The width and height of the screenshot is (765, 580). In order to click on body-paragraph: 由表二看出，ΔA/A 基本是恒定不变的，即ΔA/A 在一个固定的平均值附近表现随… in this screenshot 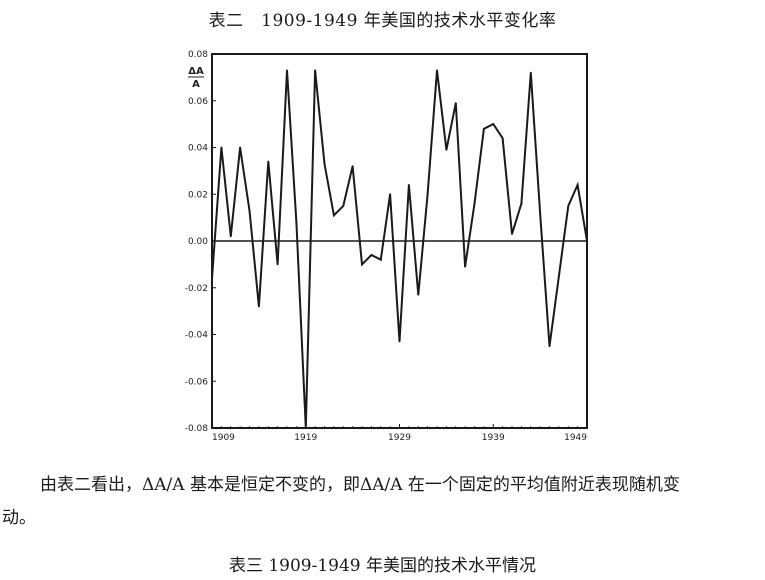, I will do `click(381, 499)`.